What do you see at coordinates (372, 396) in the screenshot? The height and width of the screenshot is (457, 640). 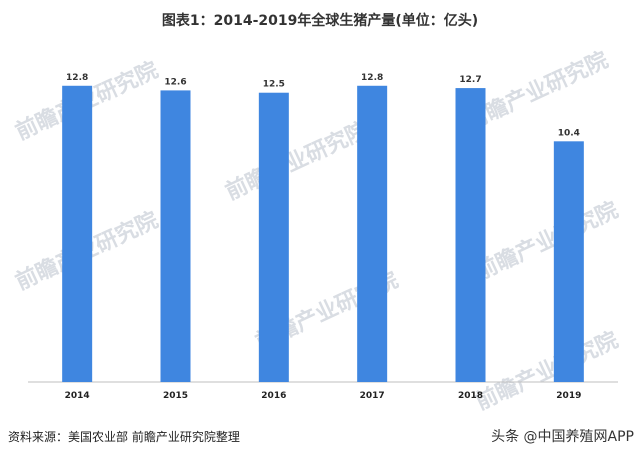 I see `x-tick-2017: 2017` at bounding box center [372, 396].